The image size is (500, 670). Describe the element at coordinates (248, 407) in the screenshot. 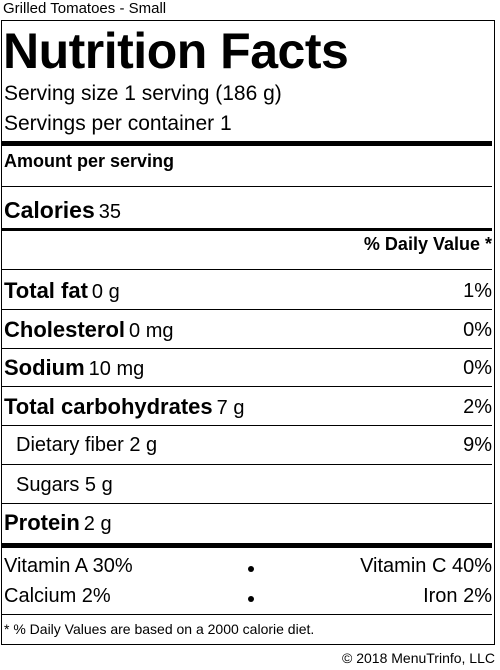

I see `nutrient-row-total-carbohydrates: Total carbohydrates 7 g 2%` at that location.